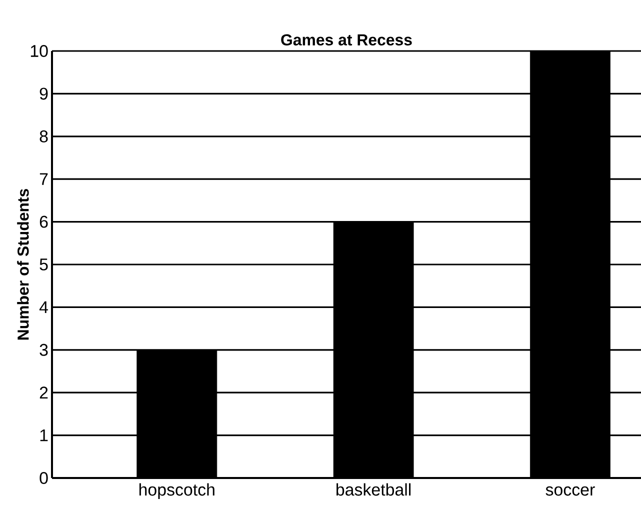 The height and width of the screenshot is (527, 641). Describe the element at coordinates (176, 491) in the screenshot. I see `x-tick-label: hopscotch` at that location.